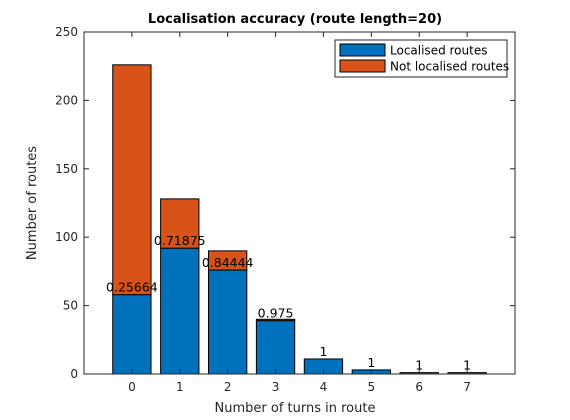  Describe the element at coordinates (132, 287) in the screenshot. I see `data-label-0: 0.25664` at that location.